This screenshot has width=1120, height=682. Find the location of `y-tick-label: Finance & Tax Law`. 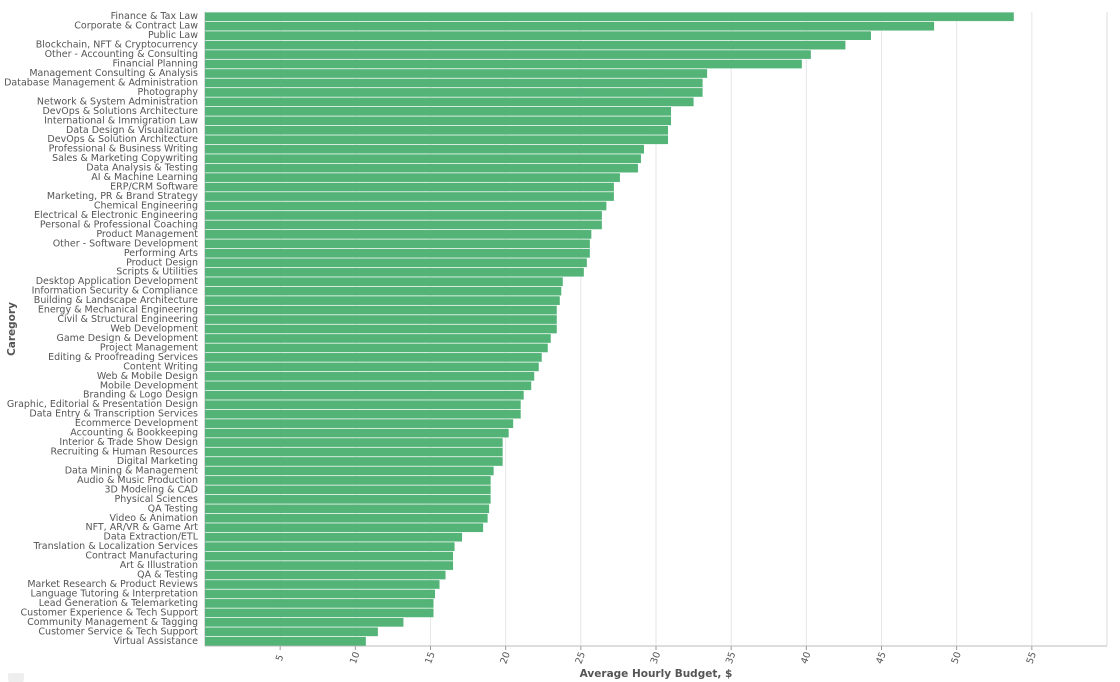

y-tick-label: Finance & Tax Law is located at coordinates (155, 16).